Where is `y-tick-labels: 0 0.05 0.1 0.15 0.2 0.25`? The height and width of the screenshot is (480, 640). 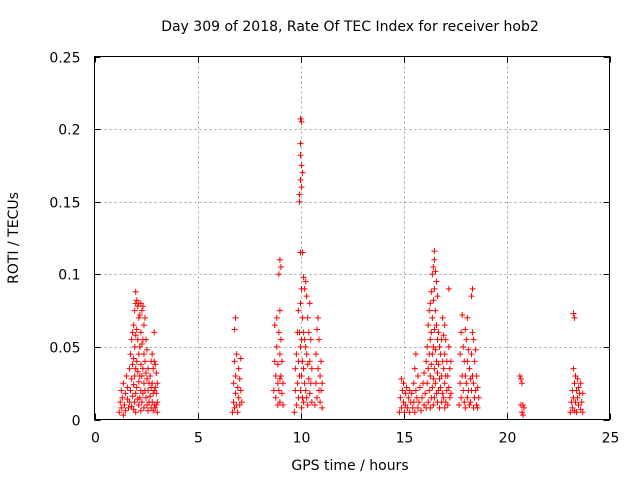 y-tick-labels: 0 0.05 0.1 0.15 0.2 0.25 is located at coordinates (64, 240).